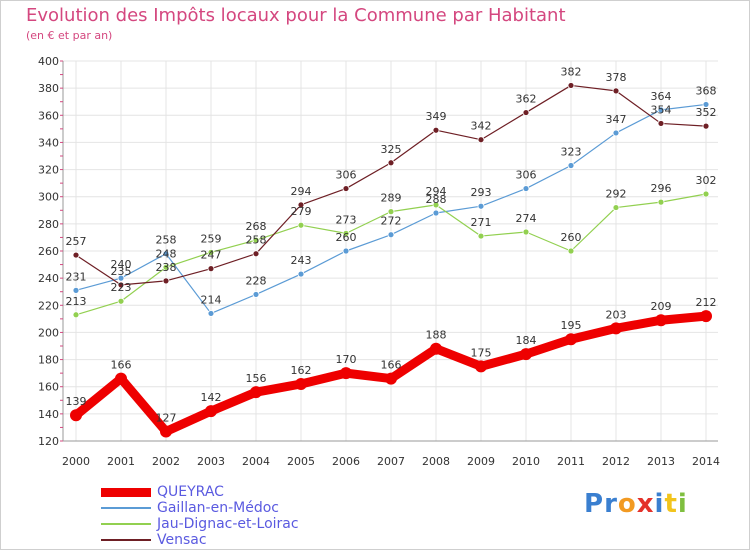  Describe the element at coordinates (256, 226) in the screenshot. I see `data-label-jau: 268` at that location.